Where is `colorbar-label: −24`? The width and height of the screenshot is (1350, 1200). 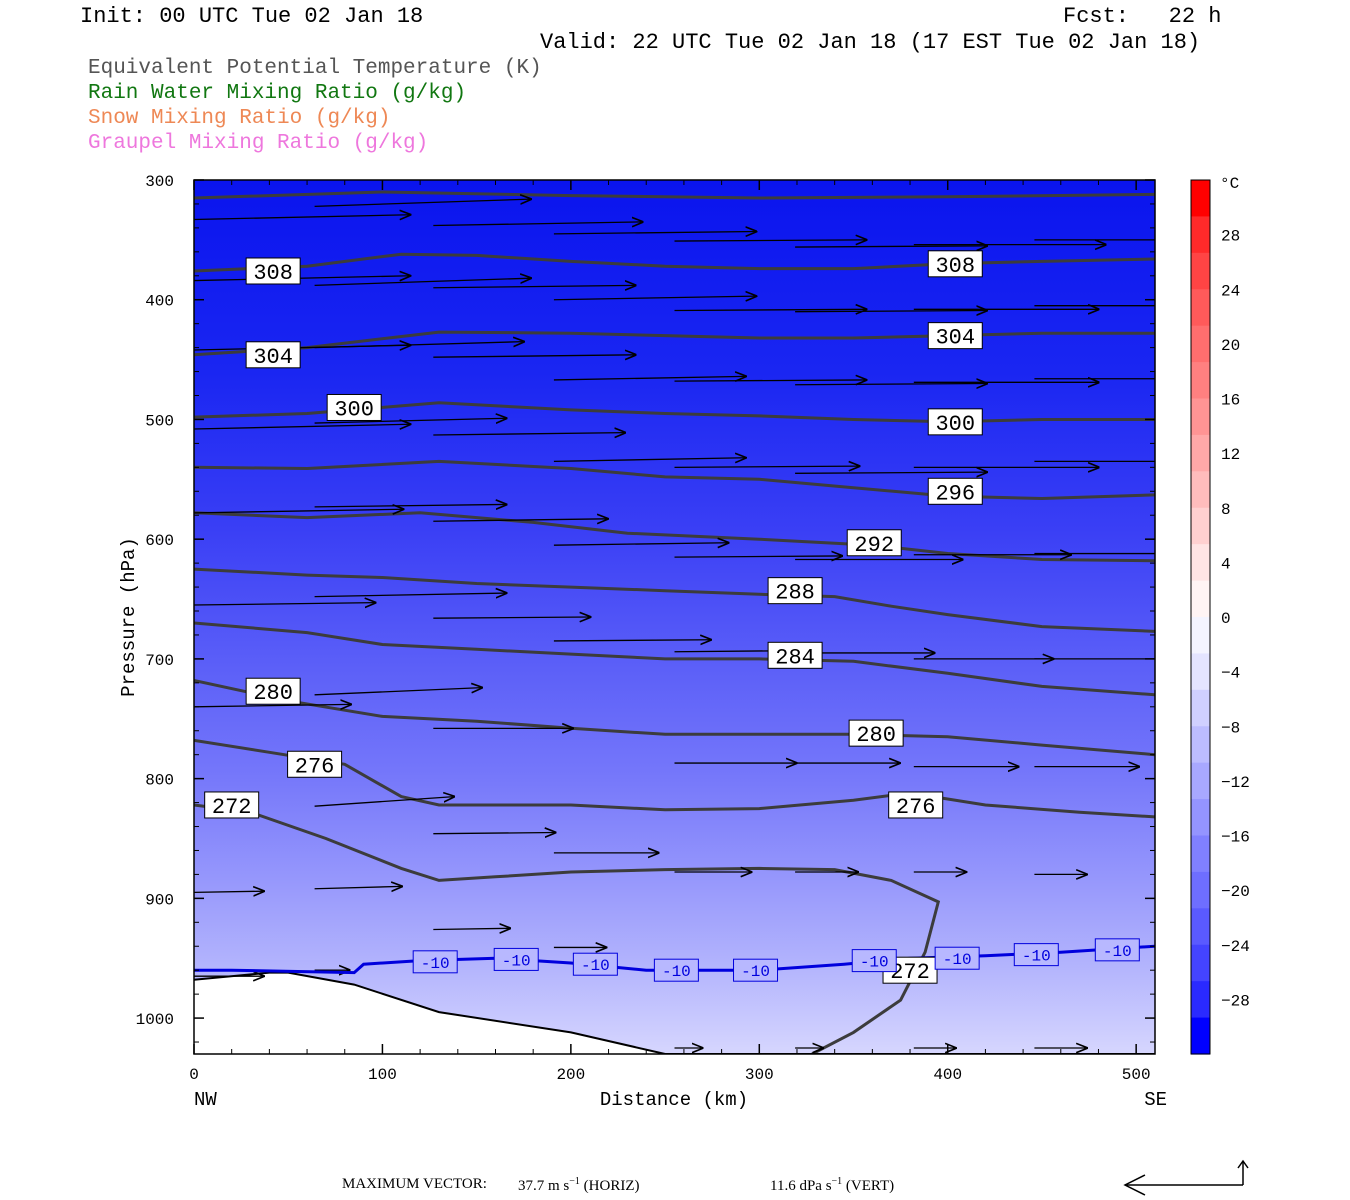
colorbar-label: −24 is located at coordinates (1235, 947).